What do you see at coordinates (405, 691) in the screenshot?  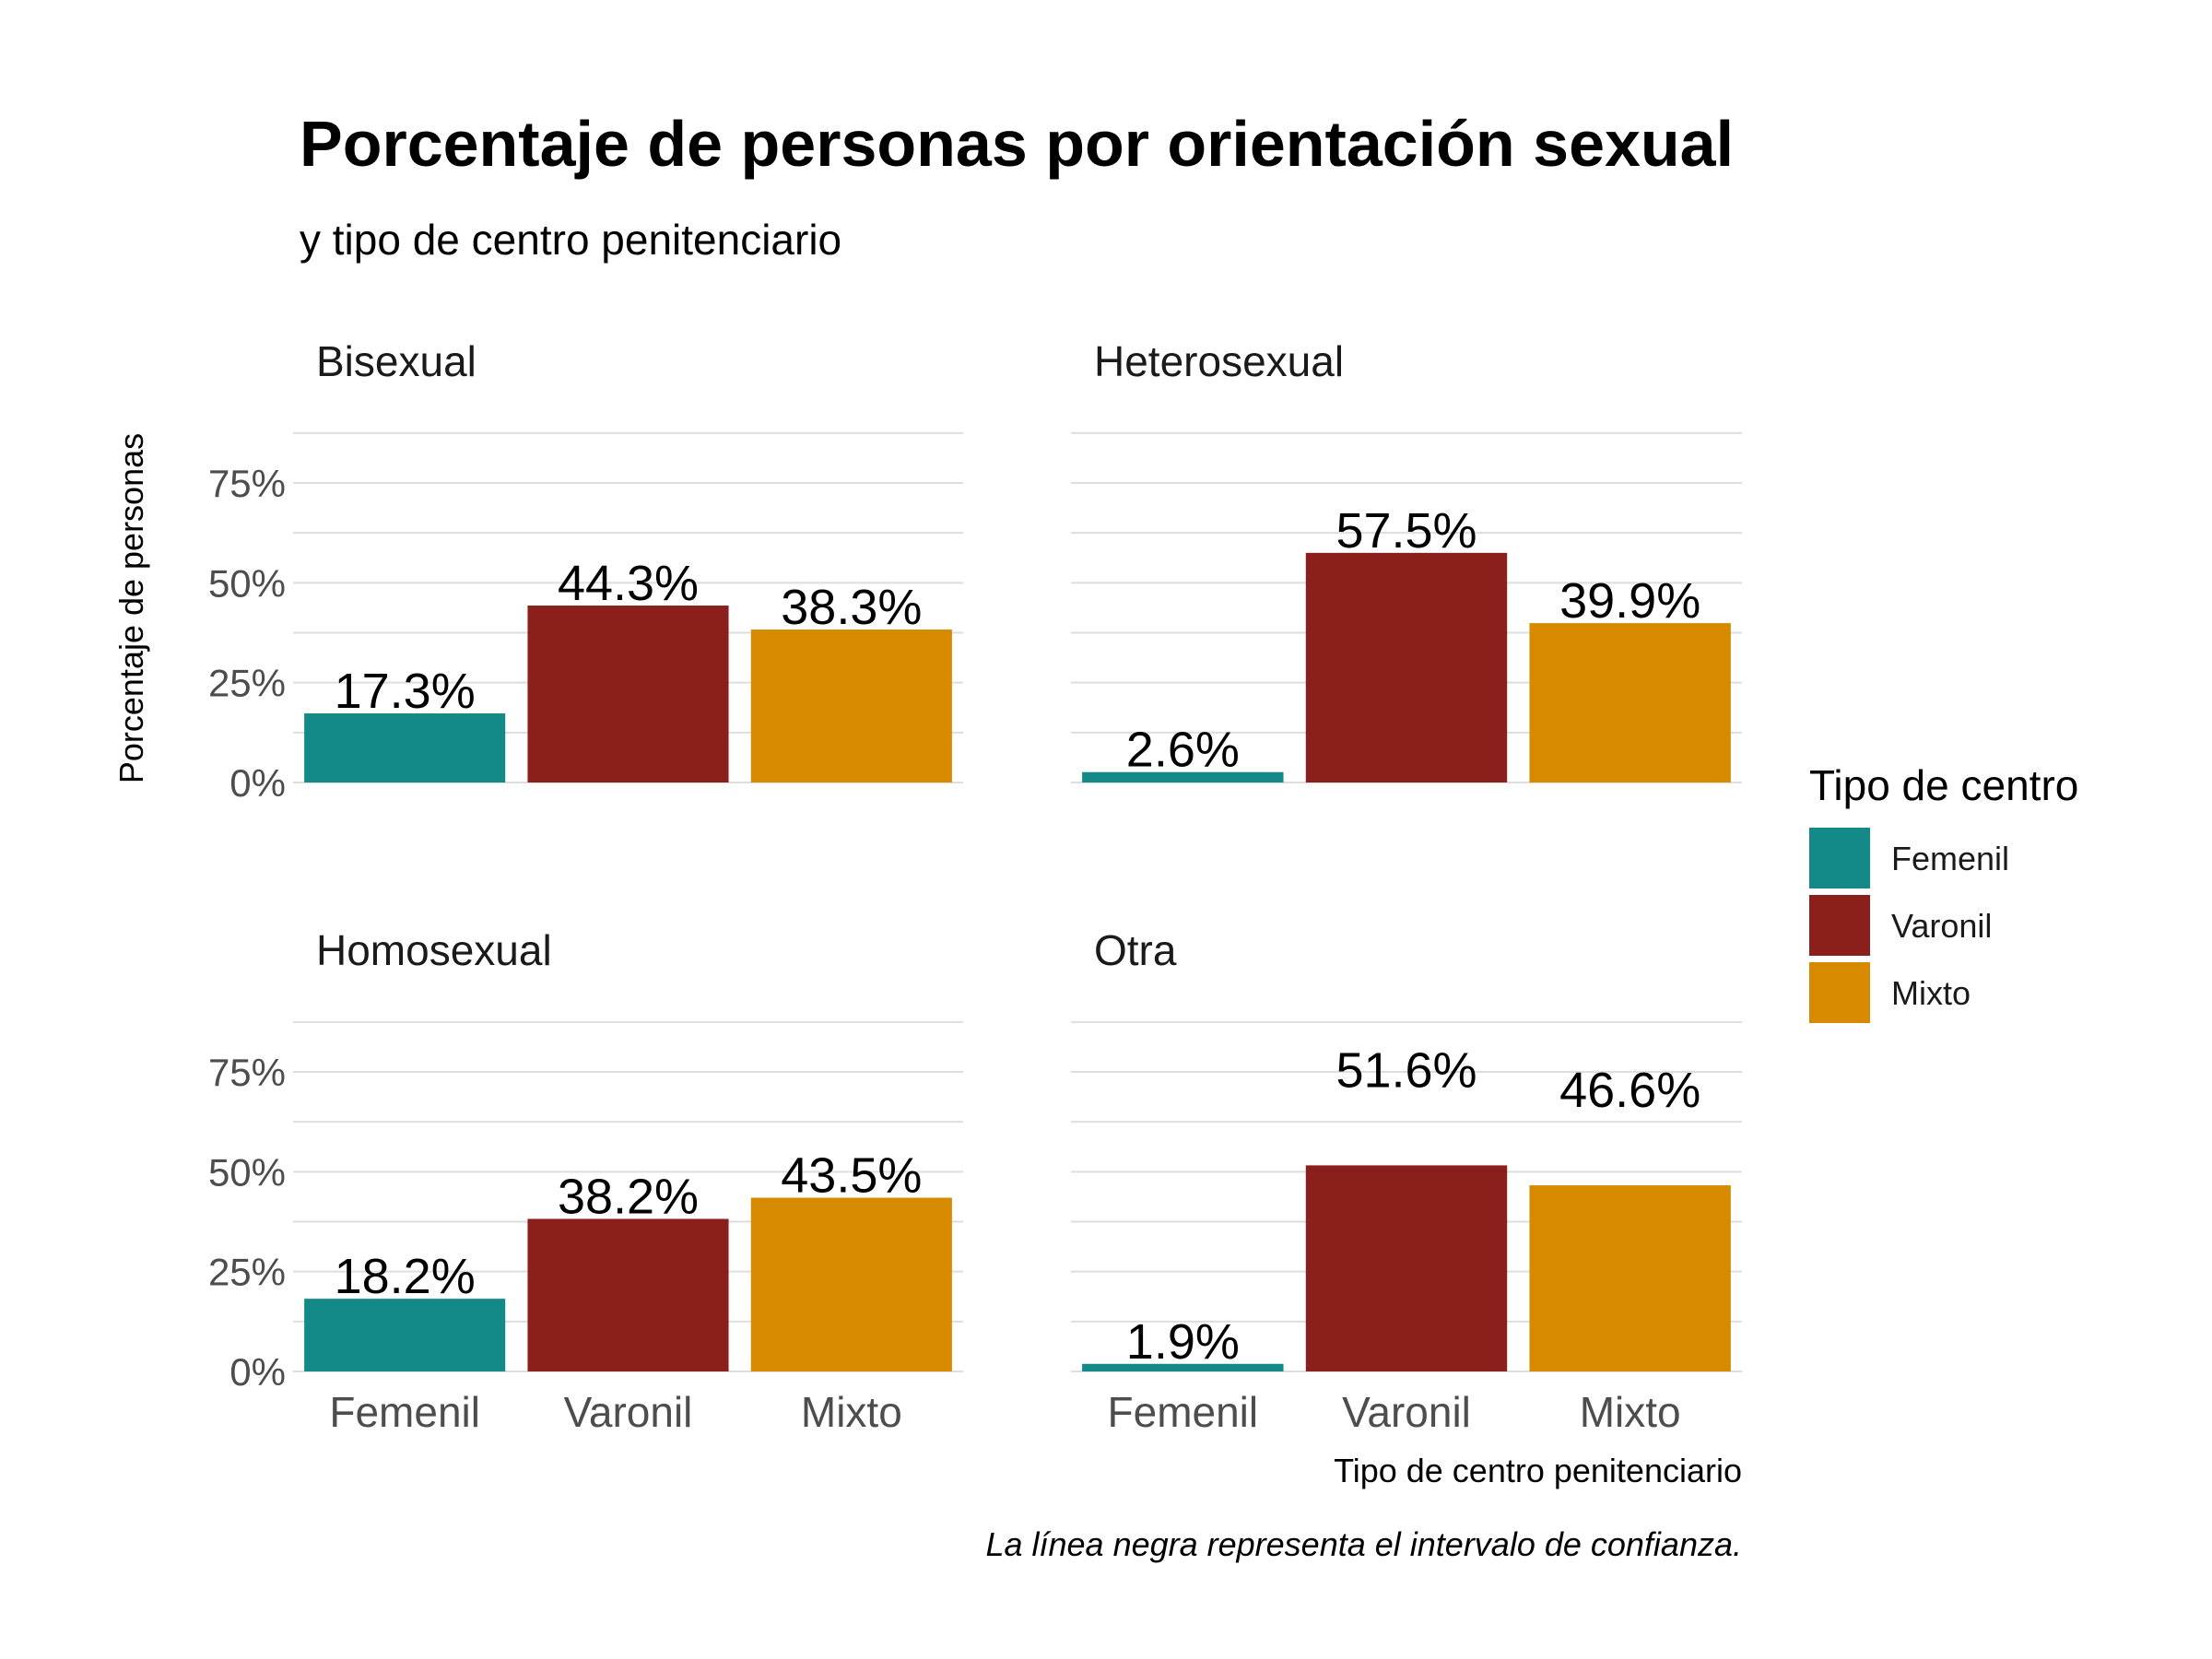 I see `data-label: 17.3%` at bounding box center [405, 691].